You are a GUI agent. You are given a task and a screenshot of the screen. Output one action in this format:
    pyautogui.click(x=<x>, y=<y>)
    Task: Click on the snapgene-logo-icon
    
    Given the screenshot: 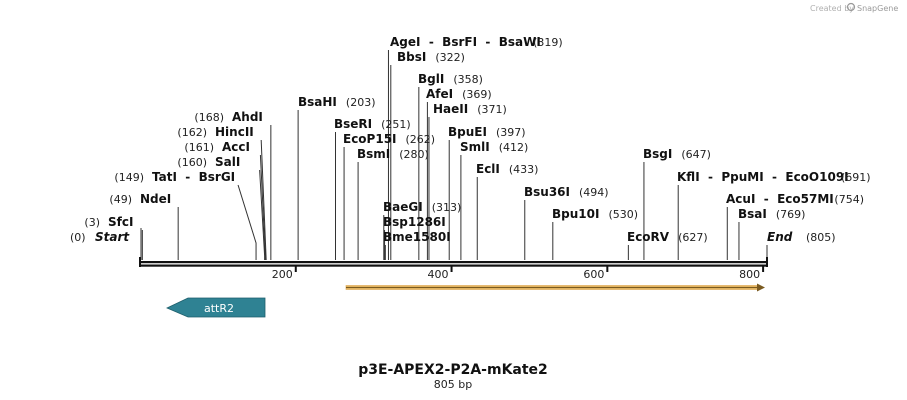 What is the action you would take?
    pyautogui.click(x=851, y=7)
    